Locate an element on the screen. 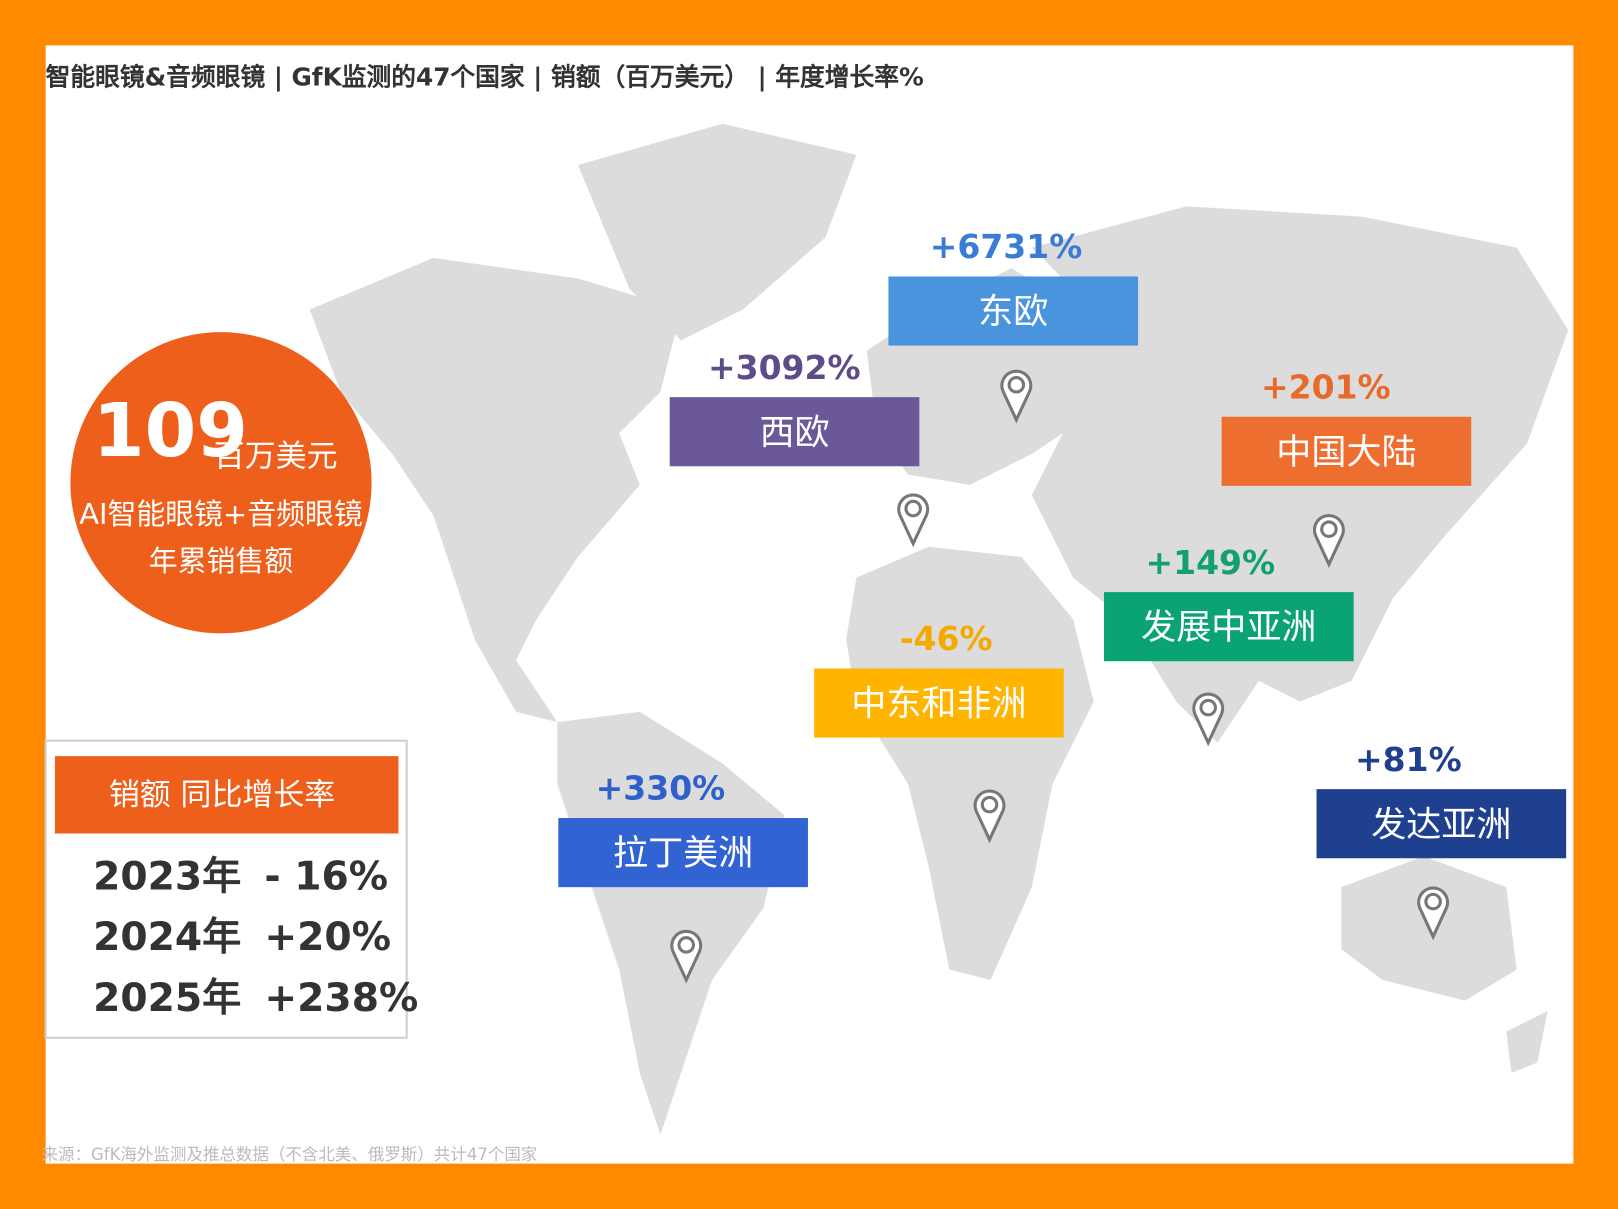  summary-line: 年累销售额 is located at coordinates (221, 561).